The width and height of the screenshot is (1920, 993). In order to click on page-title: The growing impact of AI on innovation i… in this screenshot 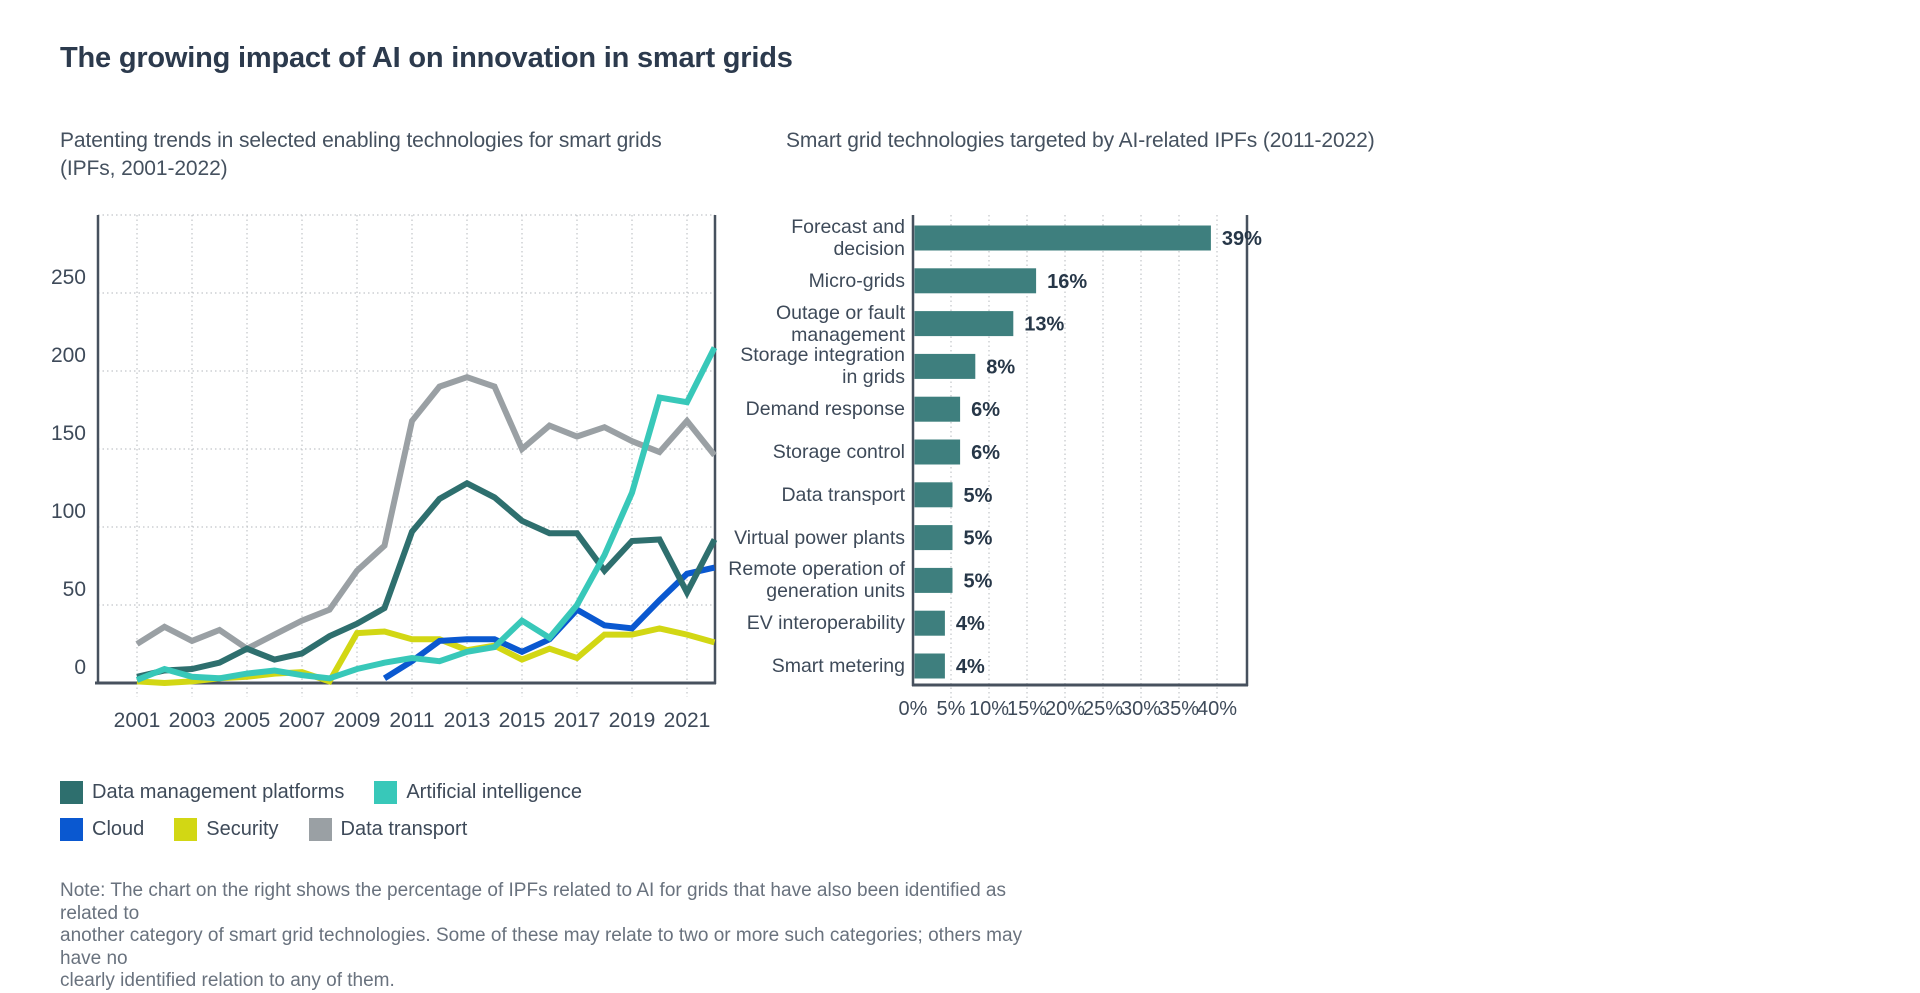, I will do `click(426, 58)`.